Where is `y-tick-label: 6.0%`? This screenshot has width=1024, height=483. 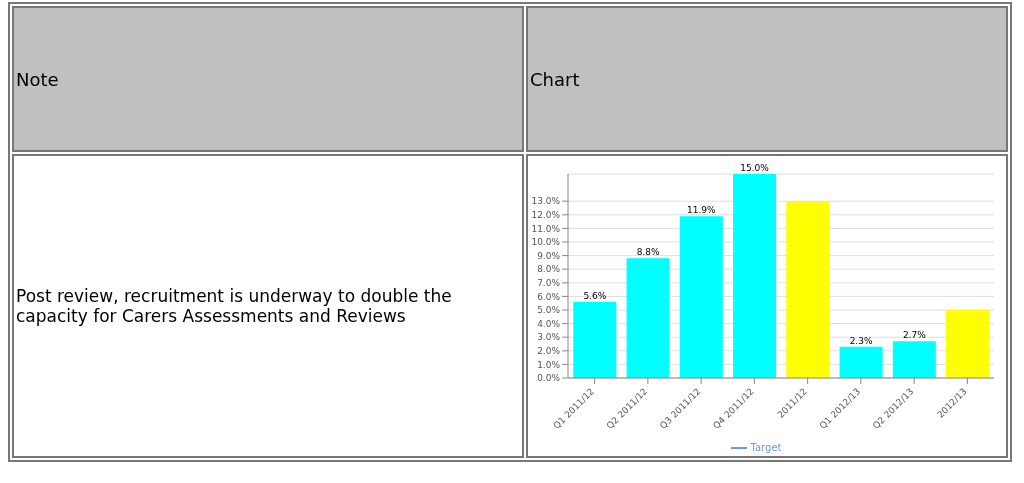
y-tick-label: 6.0% is located at coordinates (549, 296).